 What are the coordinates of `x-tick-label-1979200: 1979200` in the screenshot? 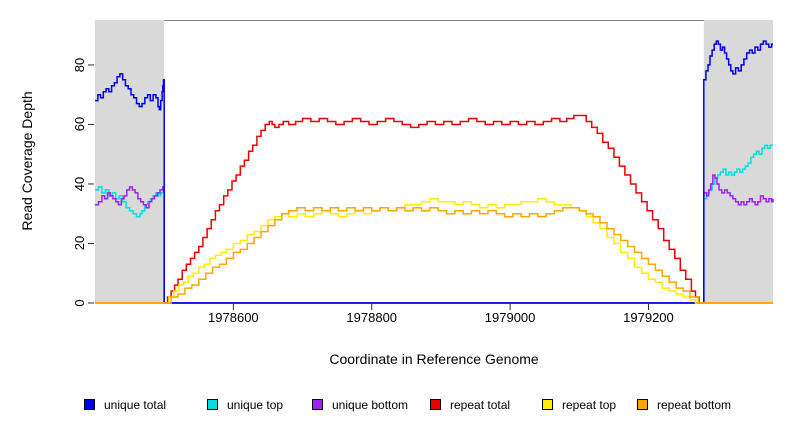 It's located at (648, 317).